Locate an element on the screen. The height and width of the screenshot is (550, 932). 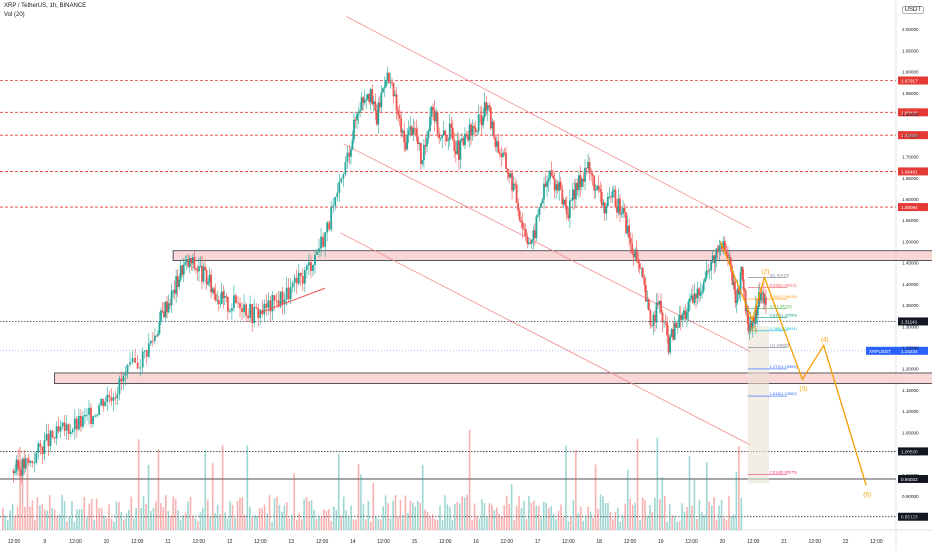
time-tick-label: 11 is located at coordinates (167, 542).